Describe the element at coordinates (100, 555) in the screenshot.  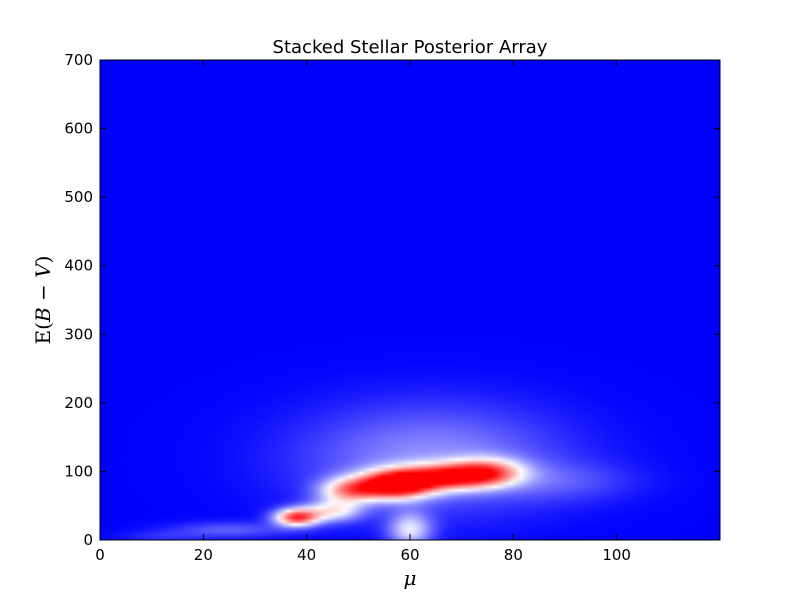
I see `x-tick-label: 0` at that location.